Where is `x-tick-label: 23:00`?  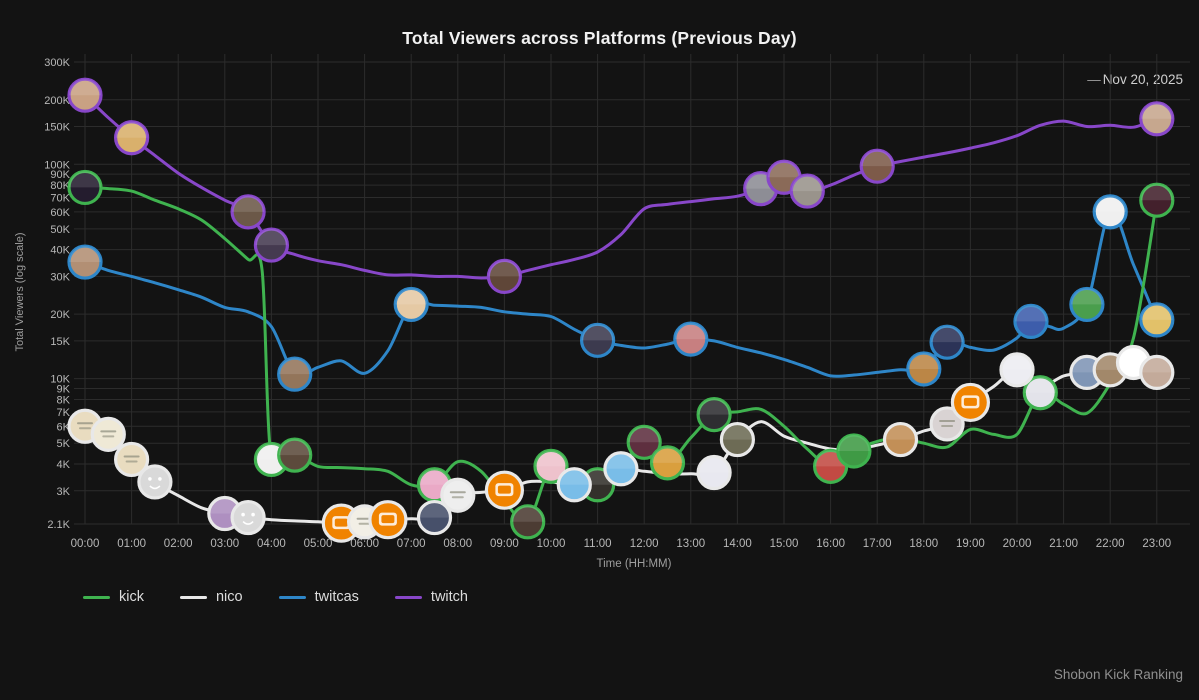 x-tick-label: 23:00 is located at coordinates (1156, 544).